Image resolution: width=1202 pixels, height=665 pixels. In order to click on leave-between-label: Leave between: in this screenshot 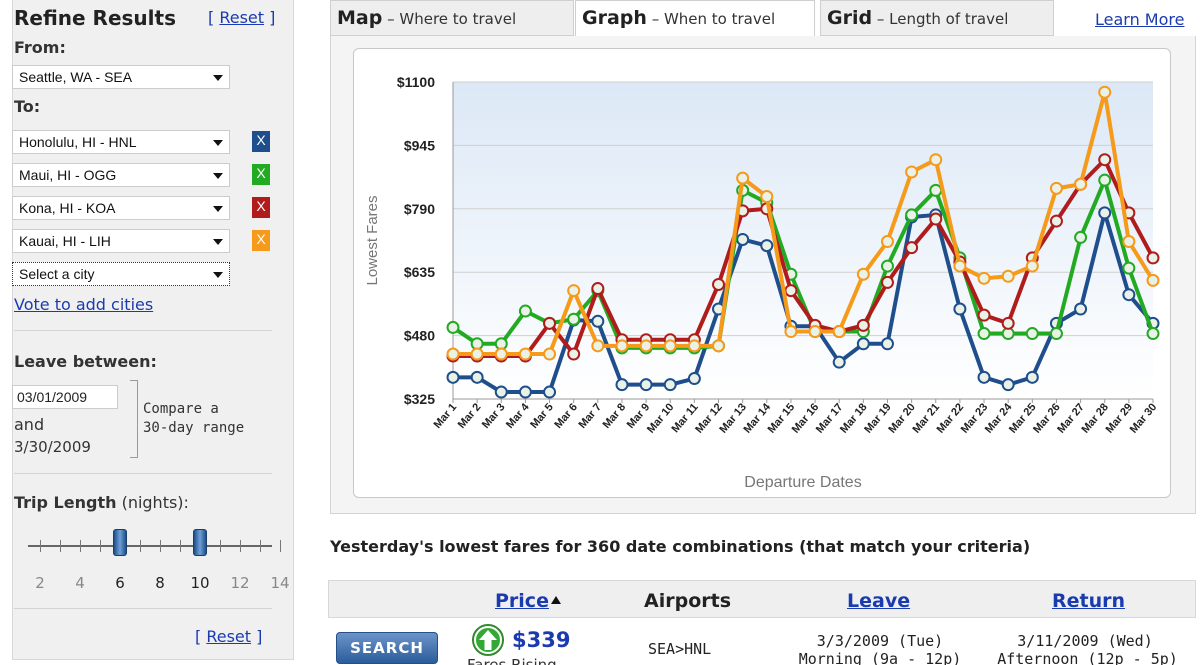, I will do `click(85, 361)`.